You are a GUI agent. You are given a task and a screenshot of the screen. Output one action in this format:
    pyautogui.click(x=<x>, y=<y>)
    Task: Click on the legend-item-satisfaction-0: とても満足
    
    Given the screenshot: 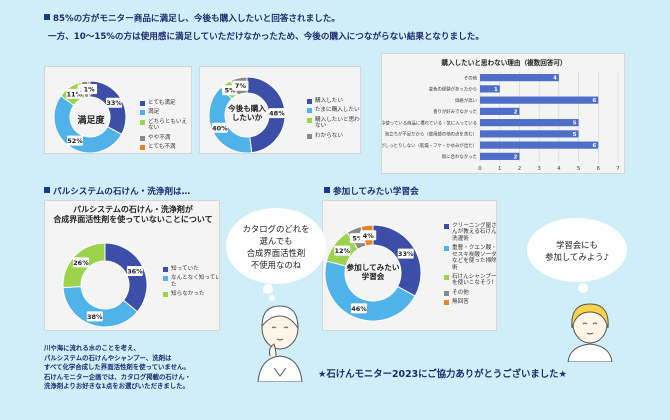 What is the action you would take?
    pyautogui.click(x=165, y=103)
    